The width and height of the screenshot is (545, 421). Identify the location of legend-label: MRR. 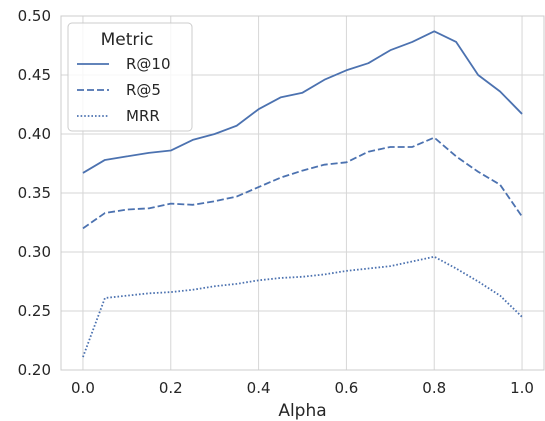
(143, 116).